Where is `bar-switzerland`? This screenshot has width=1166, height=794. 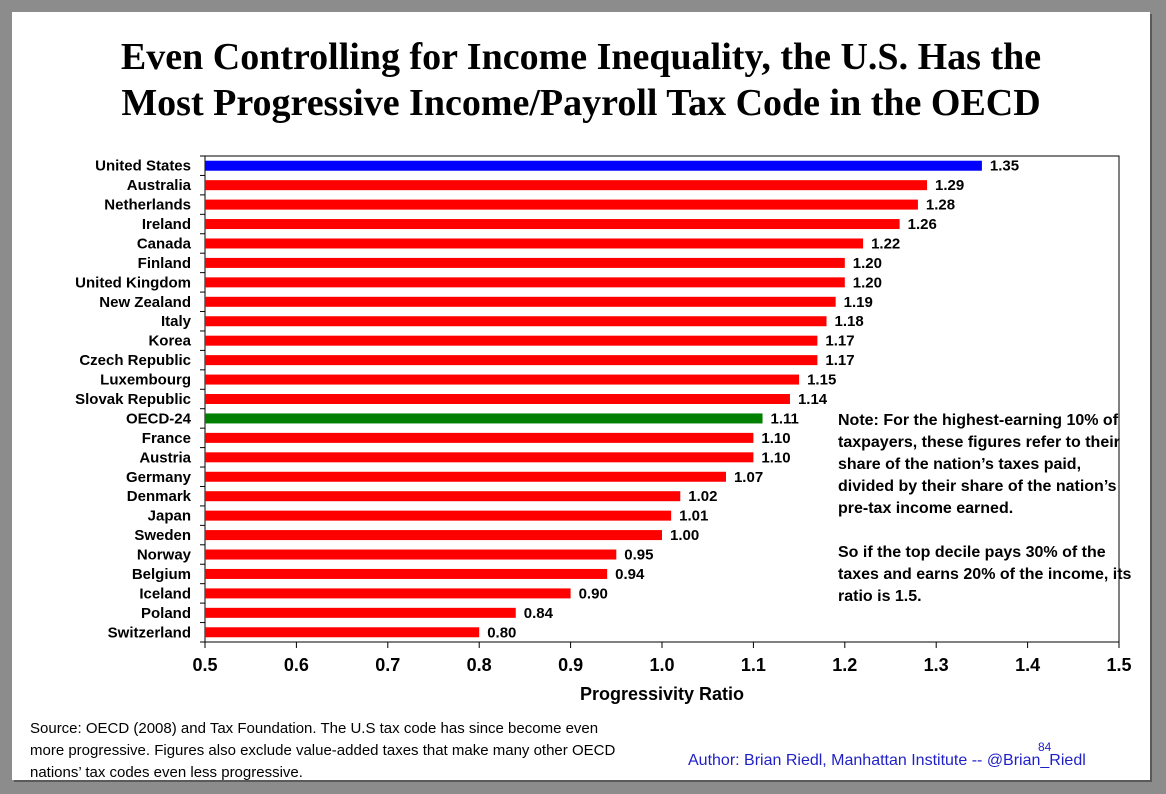
bar-switzerland is located at coordinates (342, 632).